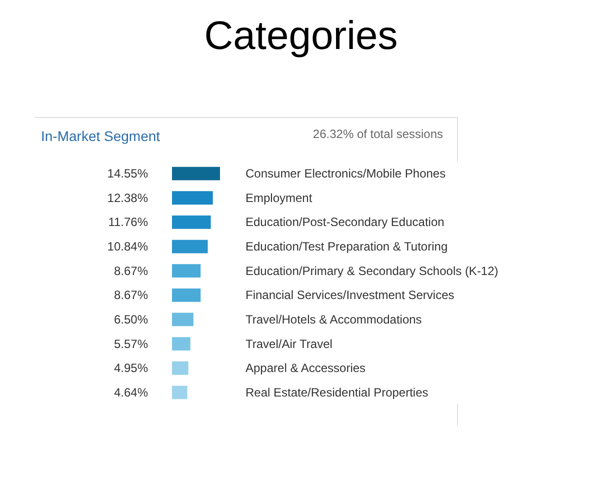 This screenshot has height=479, width=602. What do you see at coordinates (347, 247) in the screenshot?
I see `y-tick-label: Education/Test Preparation & Tutoring` at bounding box center [347, 247].